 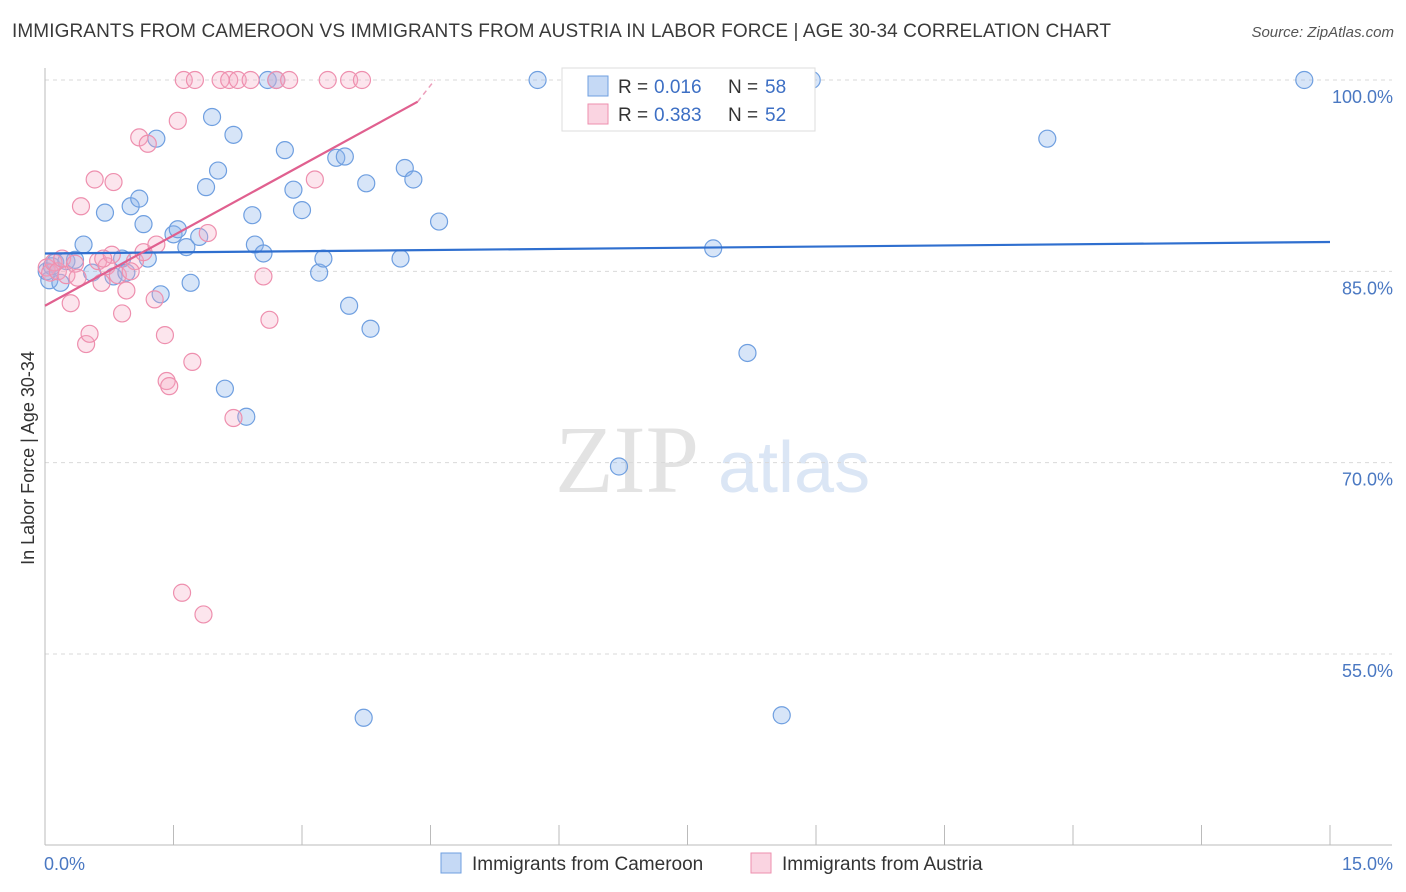 What do you see at coordinates (451, 863) in the screenshot?
I see `bottom-legend-swatch-cameroon` at bounding box center [451, 863].